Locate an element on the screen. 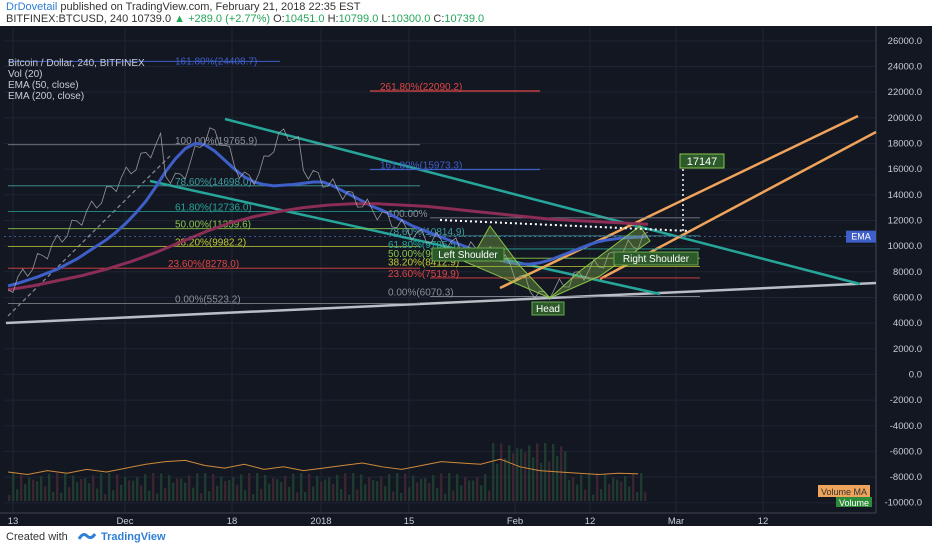 The height and width of the screenshot is (550, 932). fib-extension-label: 261.80%(22090.2) is located at coordinates (421, 87).